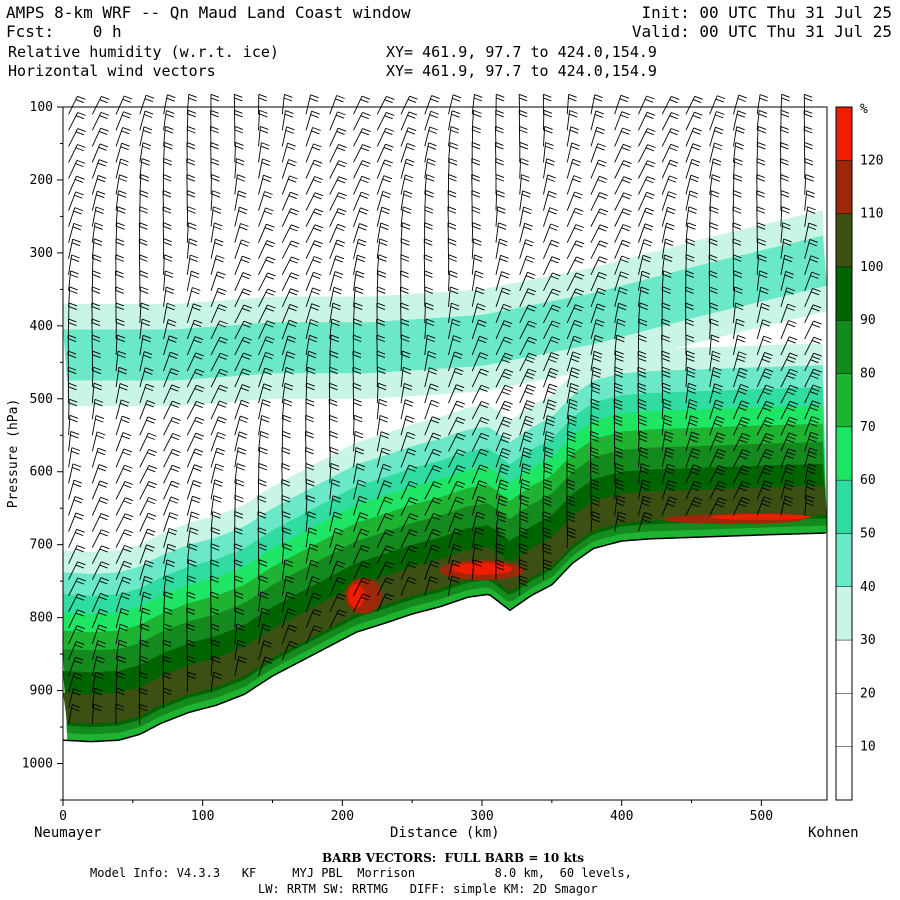  Describe the element at coordinates (868, 747) in the screenshot. I see `colorbar-label: 10` at that location.